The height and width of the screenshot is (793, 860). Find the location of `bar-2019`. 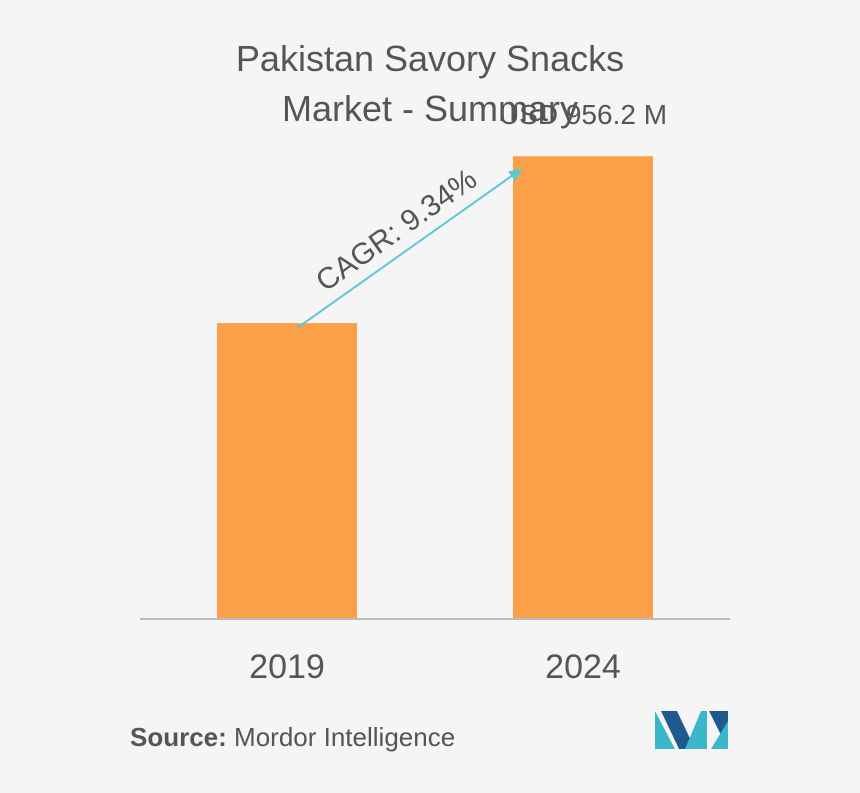

bar-2019 is located at coordinates (287, 471).